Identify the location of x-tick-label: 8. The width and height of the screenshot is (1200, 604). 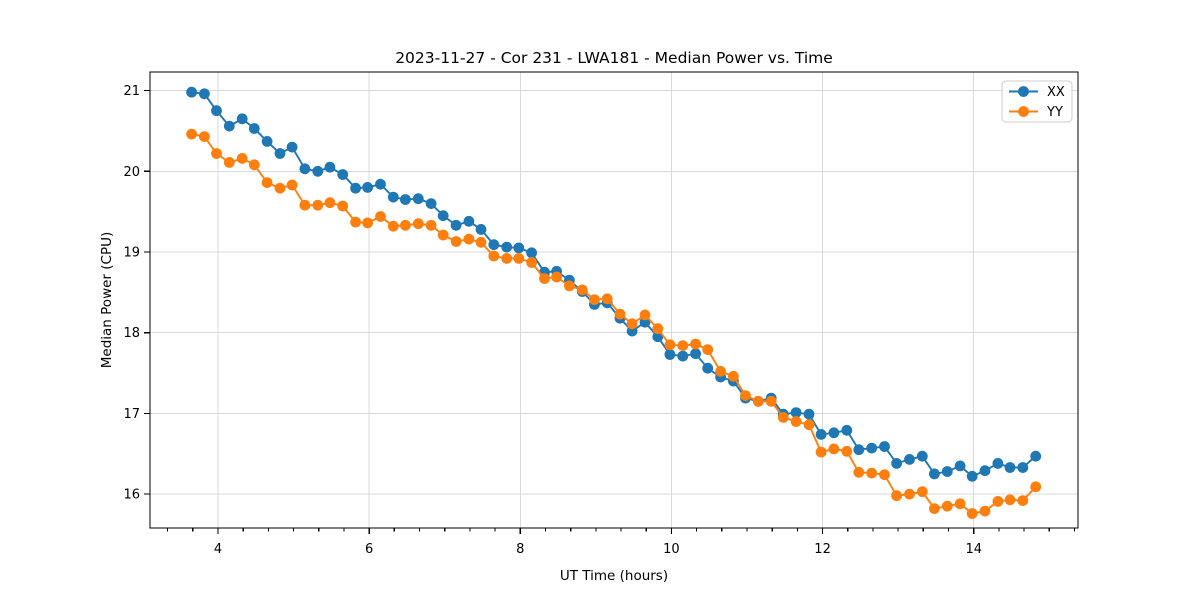
(520, 549).